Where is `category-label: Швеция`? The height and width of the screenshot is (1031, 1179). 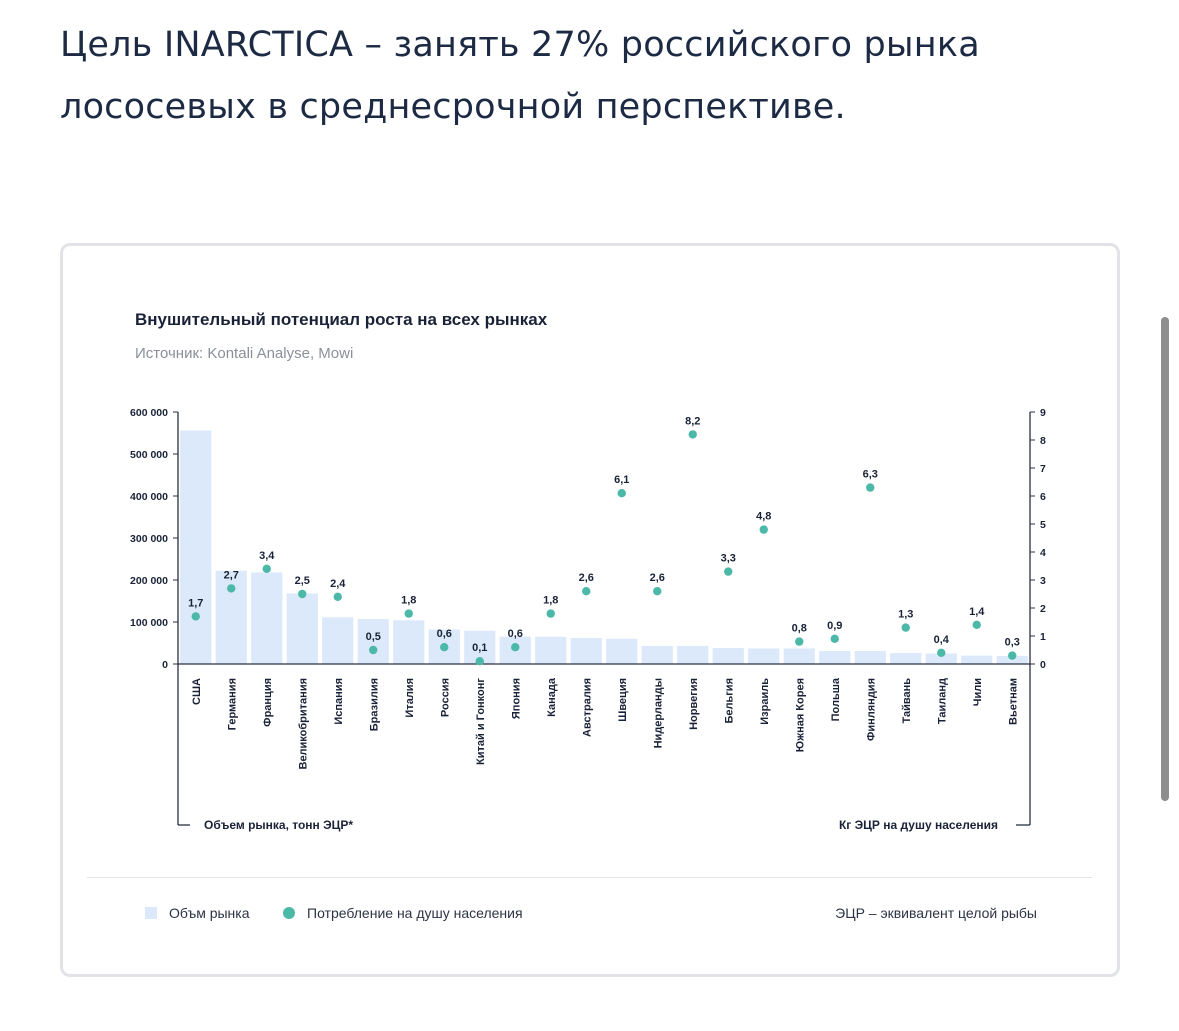
category-label: Швеция is located at coordinates (623, 700).